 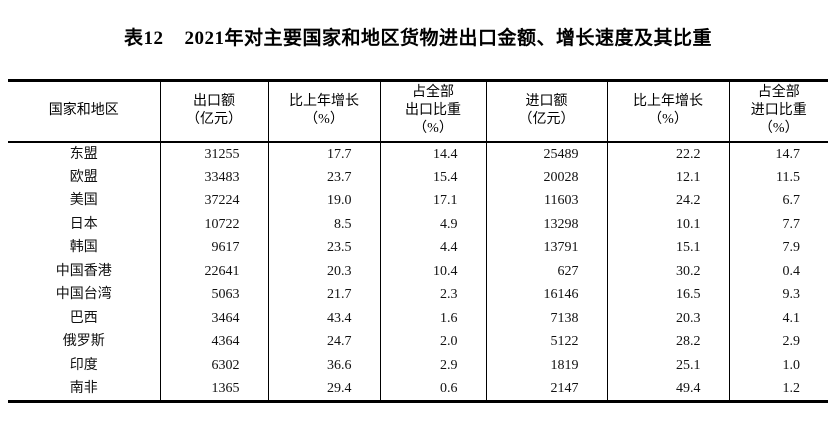 What do you see at coordinates (83, 295) in the screenshot?
I see `region-cell: 中国台湾` at bounding box center [83, 295].